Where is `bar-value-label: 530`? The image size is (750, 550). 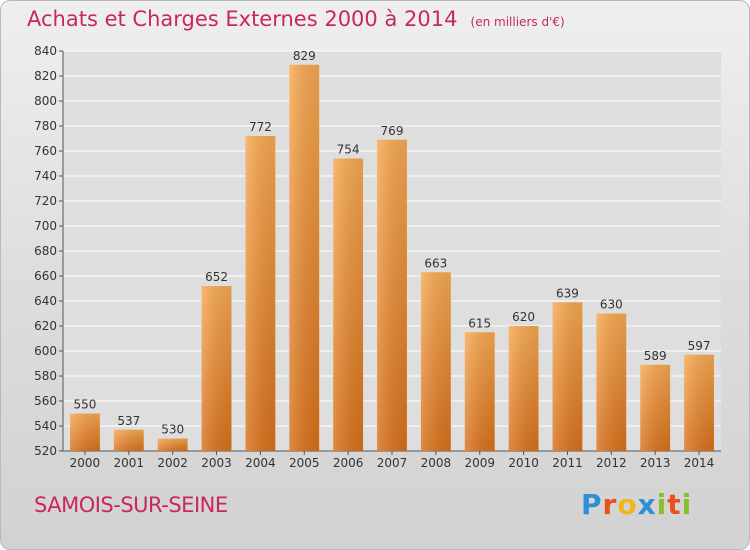 bar-value-label: 530 is located at coordinates (172, 430).